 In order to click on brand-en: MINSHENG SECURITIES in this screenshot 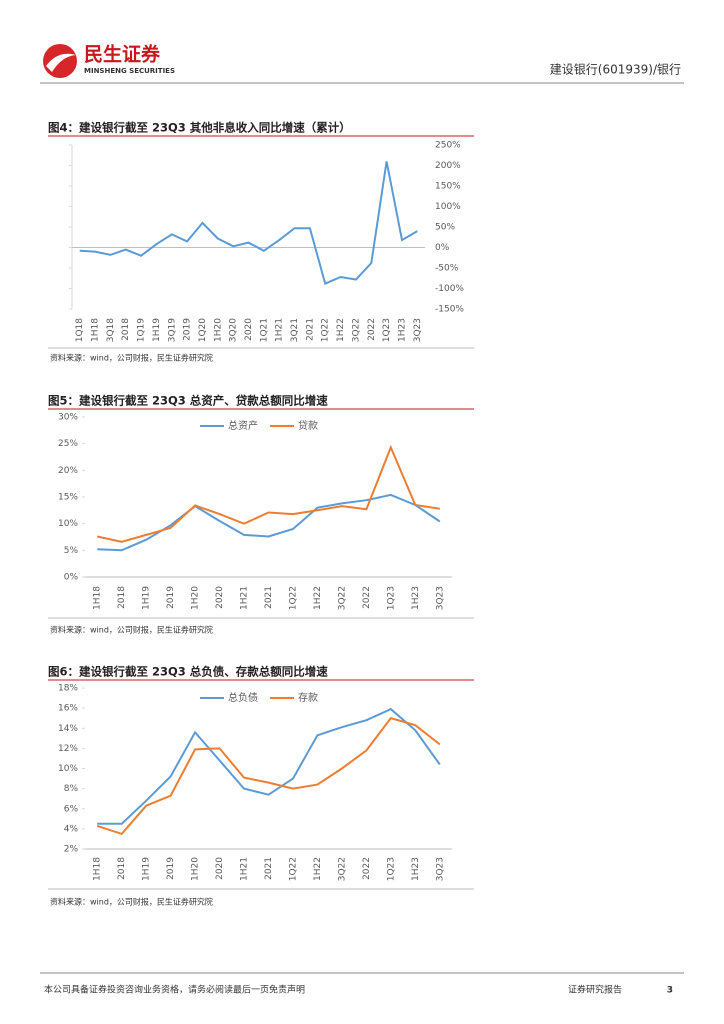, I will do `click(129, 71)`.